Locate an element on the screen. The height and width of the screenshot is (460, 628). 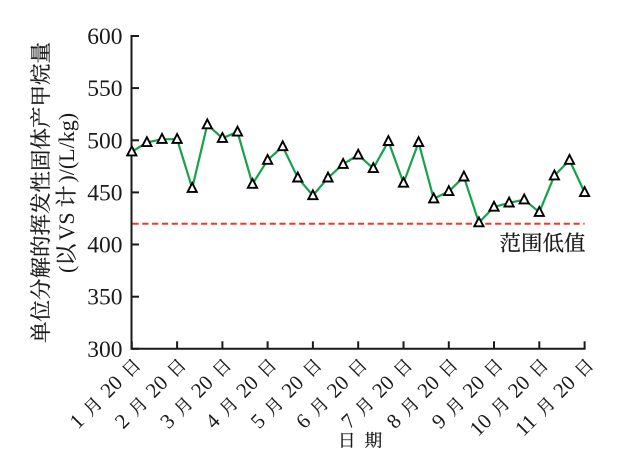
svg-text: 600 is located at coordinates (104, 37).